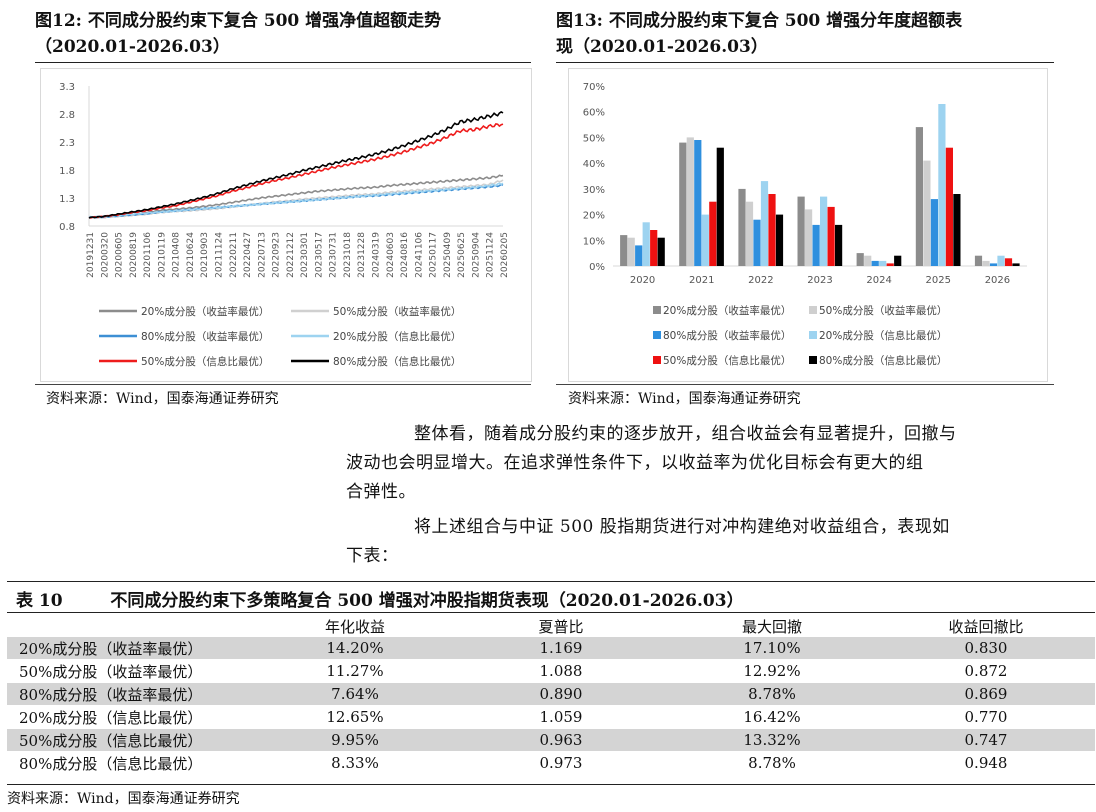 The image size is (1096, 812). What do you see at coordinates (131, 717) in the screenshot?
I see `table-cell: 20%成分股（信息比最优）` at bounding box center [131, 717].